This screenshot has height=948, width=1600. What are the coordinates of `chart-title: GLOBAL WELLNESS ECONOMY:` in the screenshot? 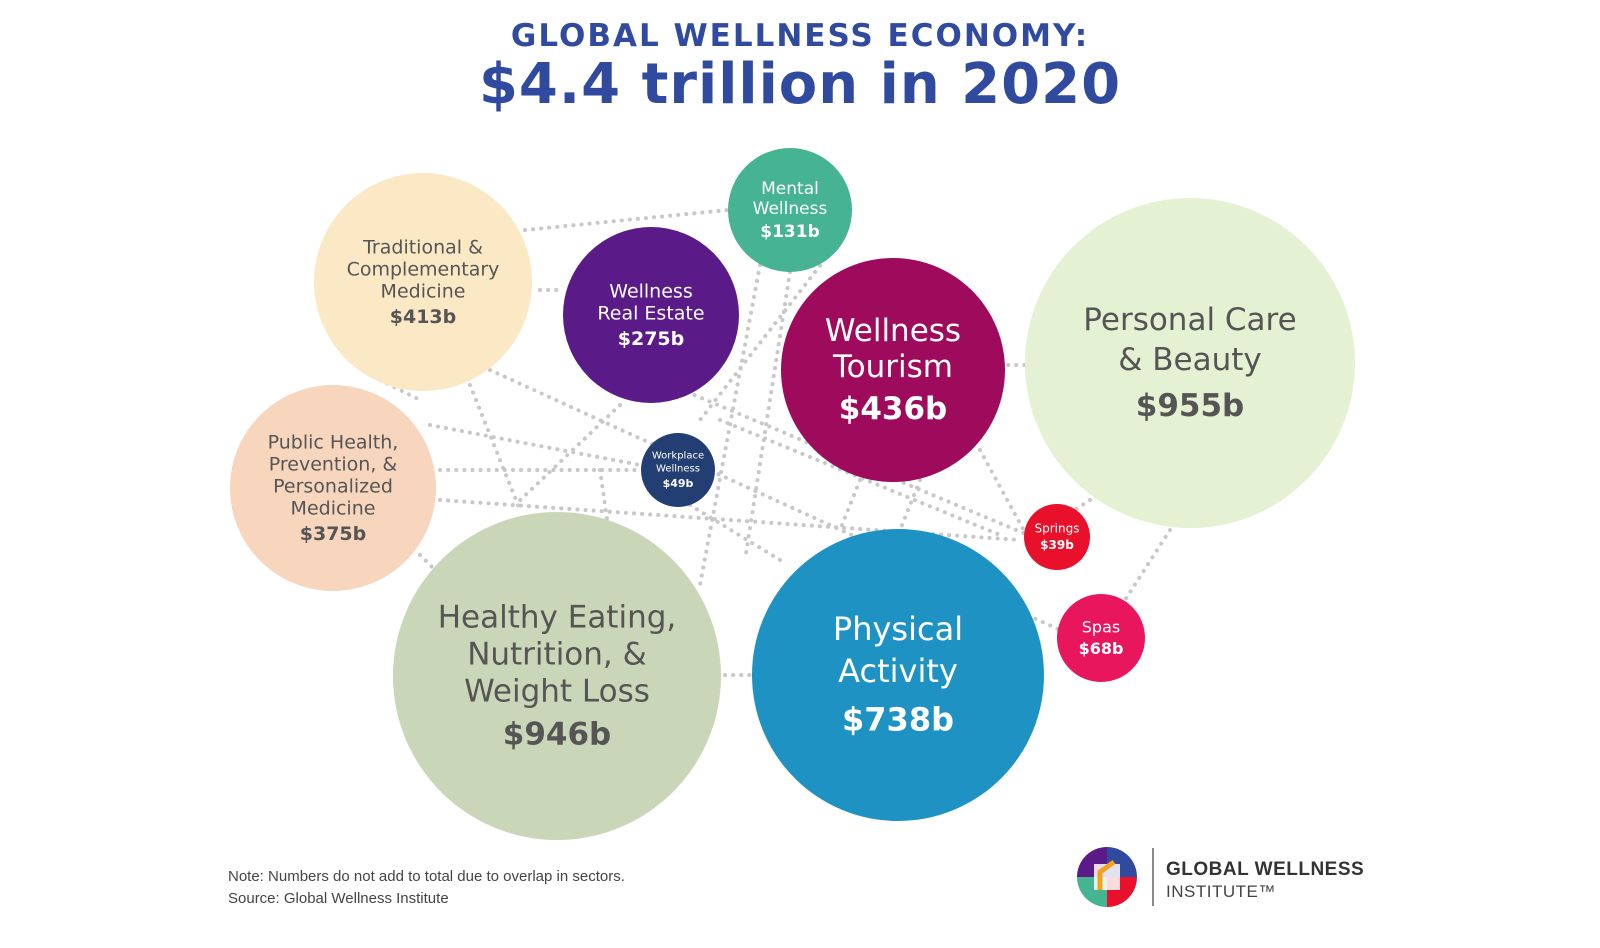 It's located at (800, 36).